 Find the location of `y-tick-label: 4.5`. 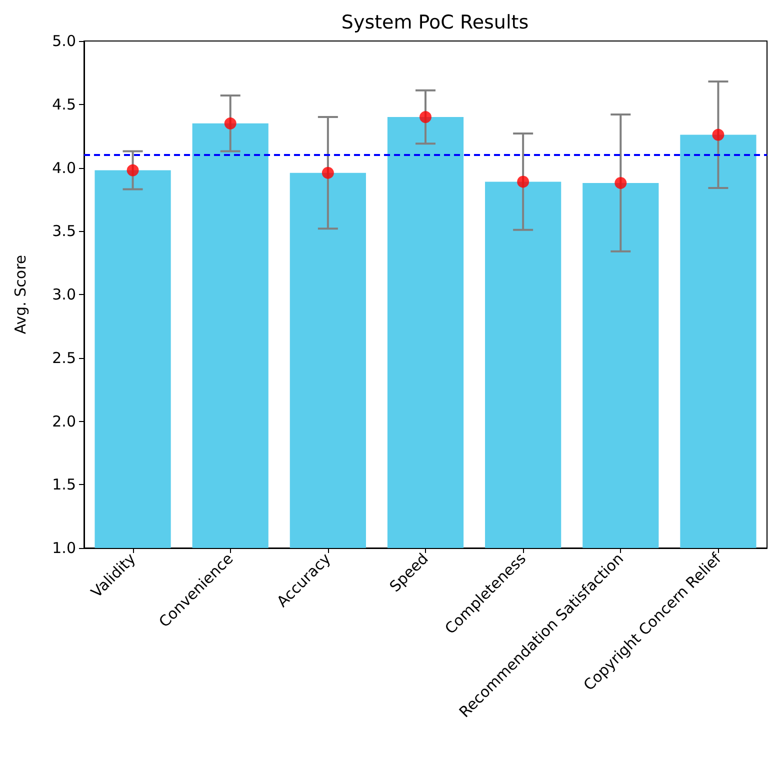

y-tick-label: 4.5 is located at coordinates (64, 104).